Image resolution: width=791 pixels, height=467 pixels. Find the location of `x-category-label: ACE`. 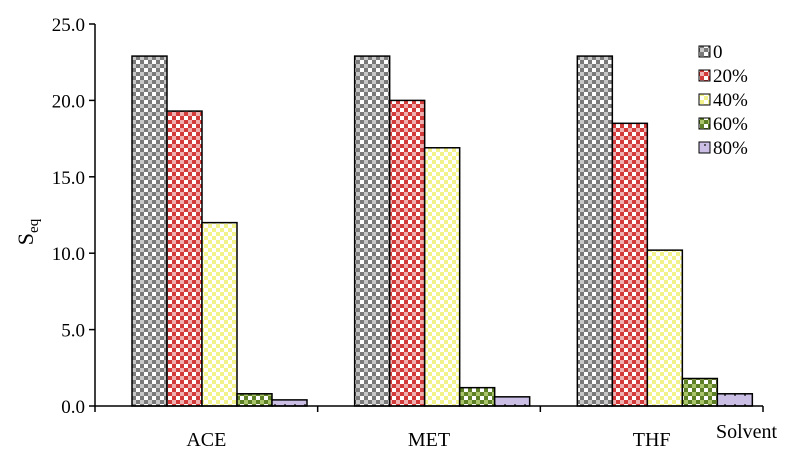

x-category-label: ACE is located at coordinates (206, 440).